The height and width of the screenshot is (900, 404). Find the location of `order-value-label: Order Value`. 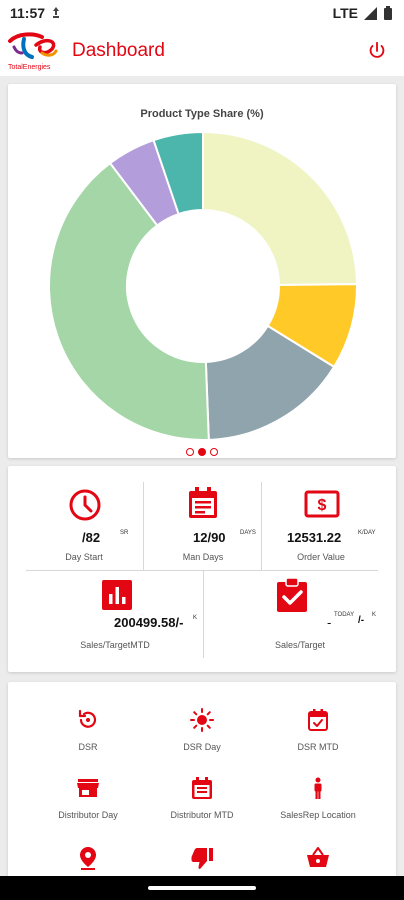

order-value-label: Order Value is located at coordinates (321, 557).